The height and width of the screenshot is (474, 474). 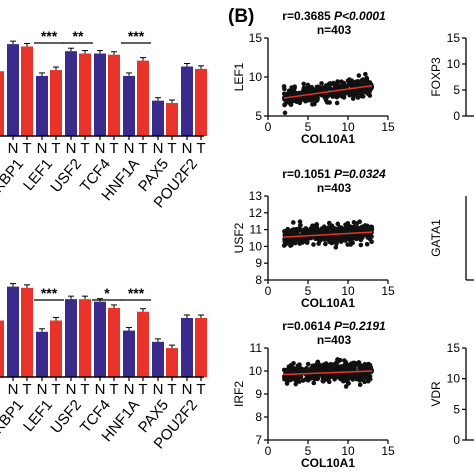 I want to click on partial-y-axis-label: GATA1, so click(x=436, y=238).